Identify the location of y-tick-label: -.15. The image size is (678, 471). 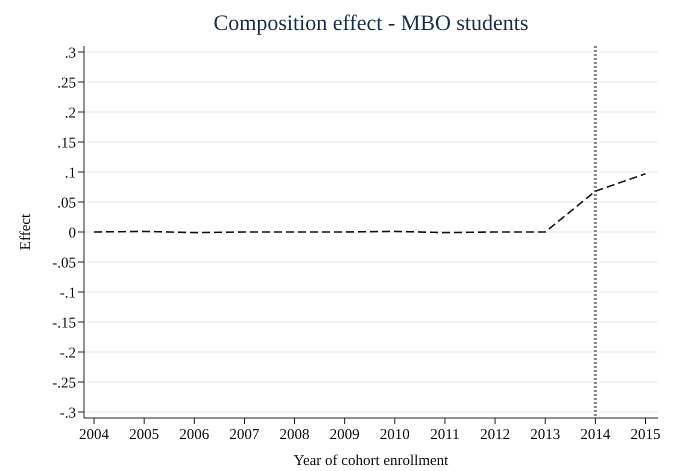
(64, 323).